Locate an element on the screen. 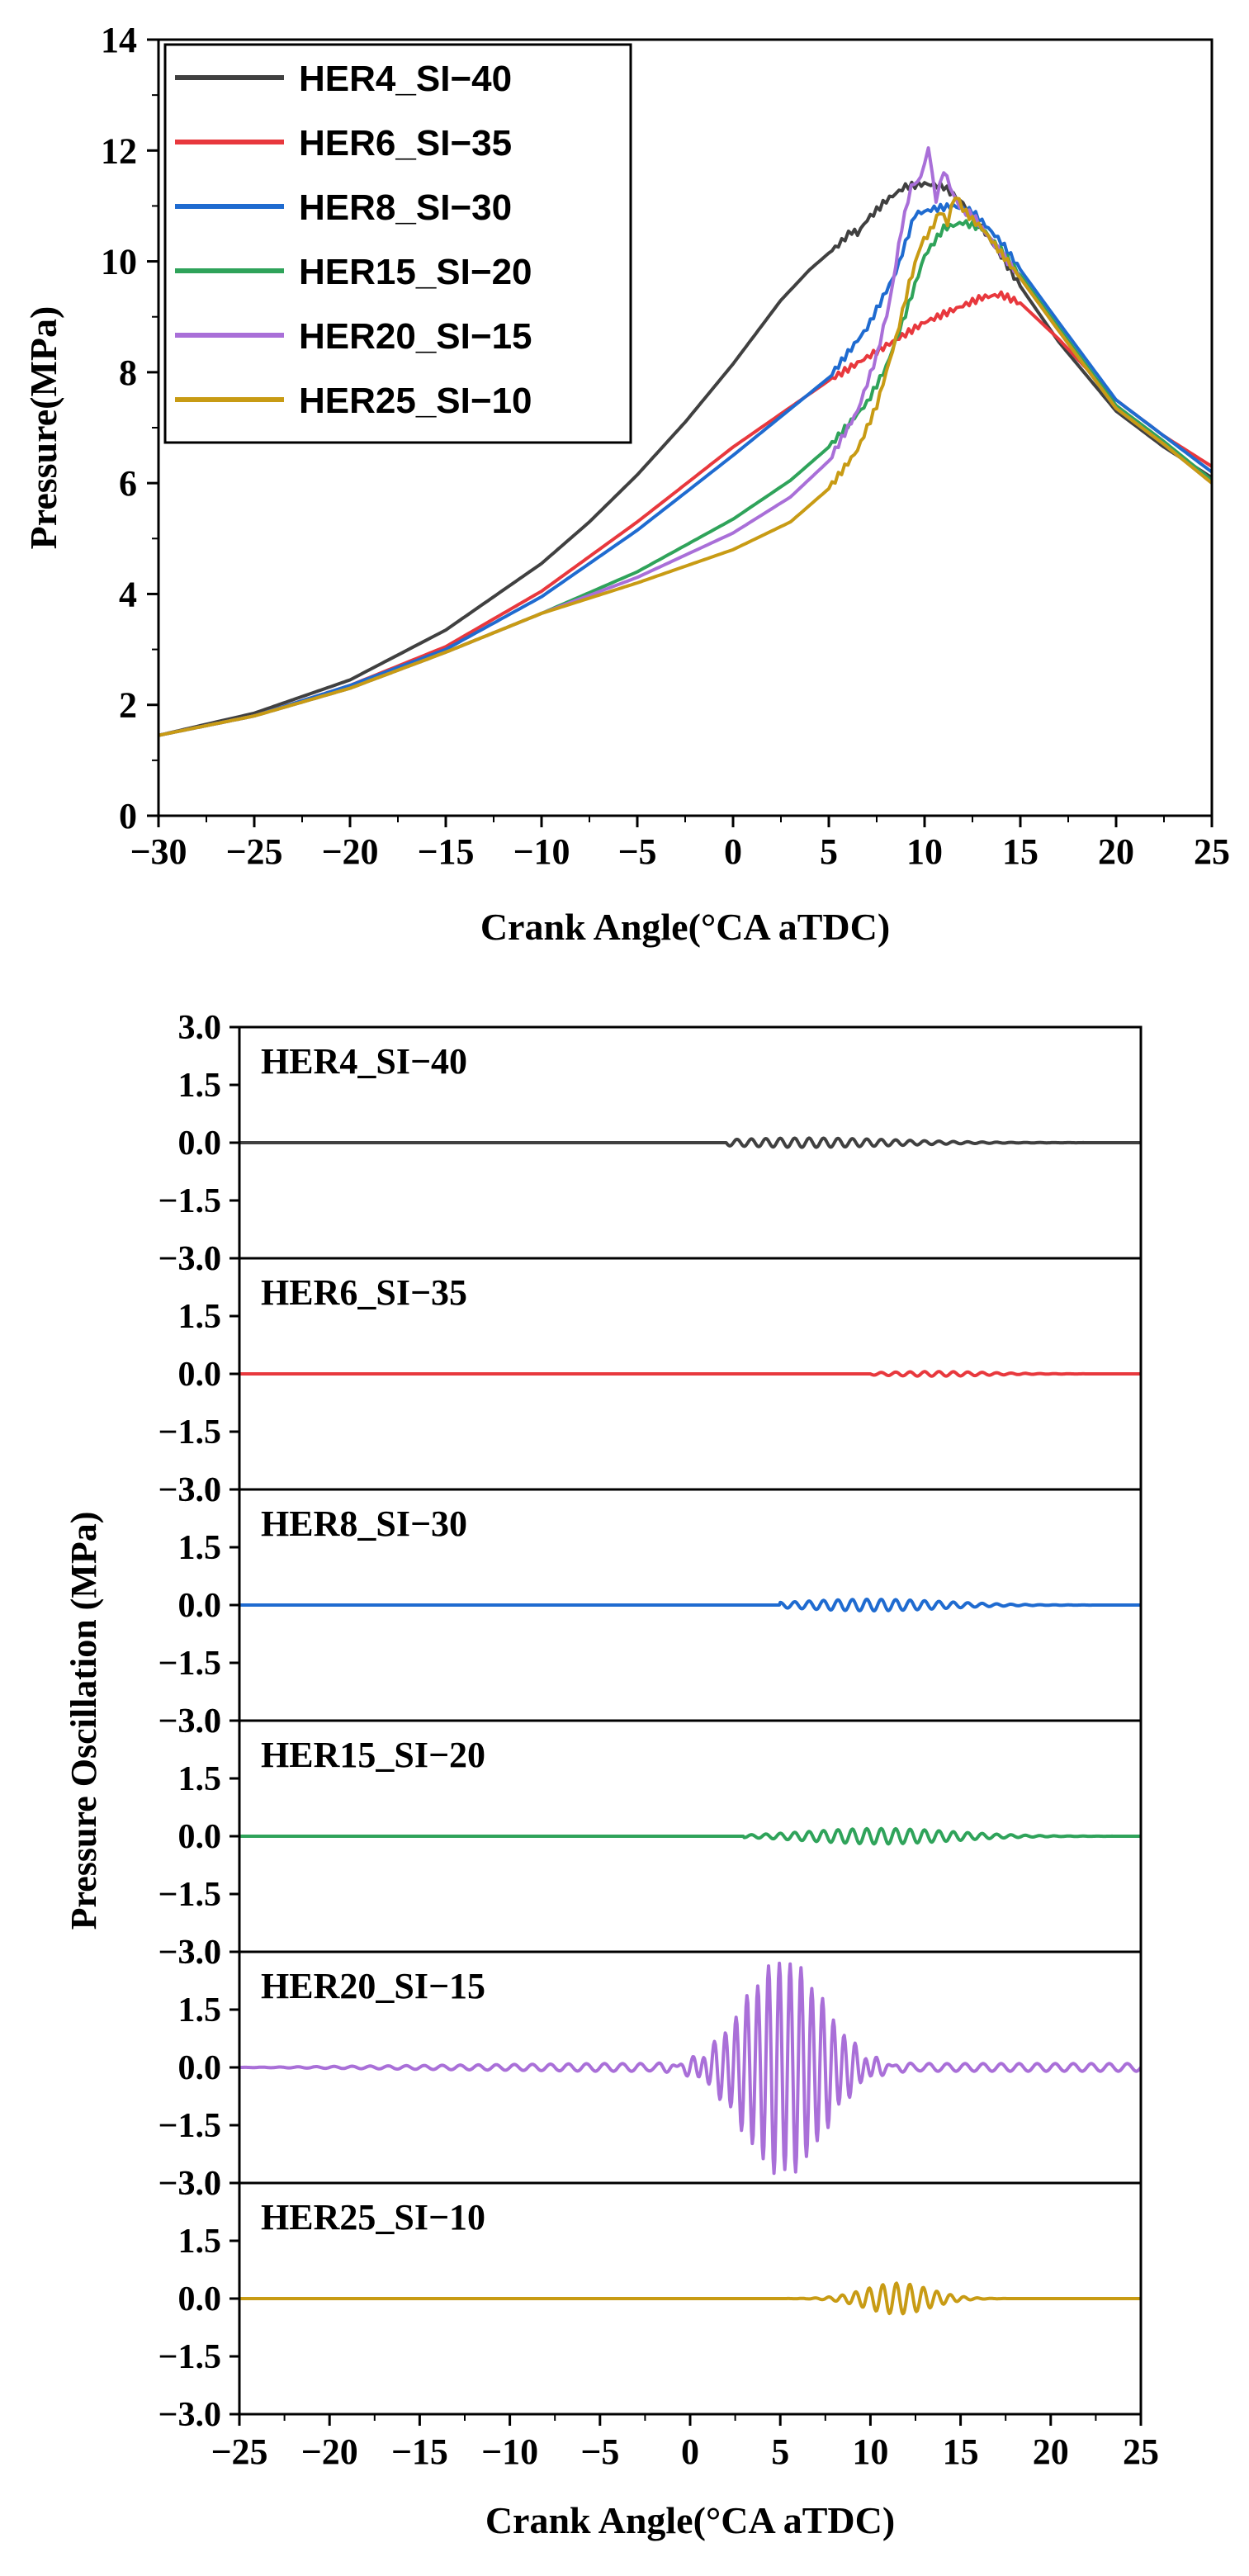 This screenshot has width=1249, height=2576. oscillation-x-tick-label: −25 is located at coordinates (239, 2452).